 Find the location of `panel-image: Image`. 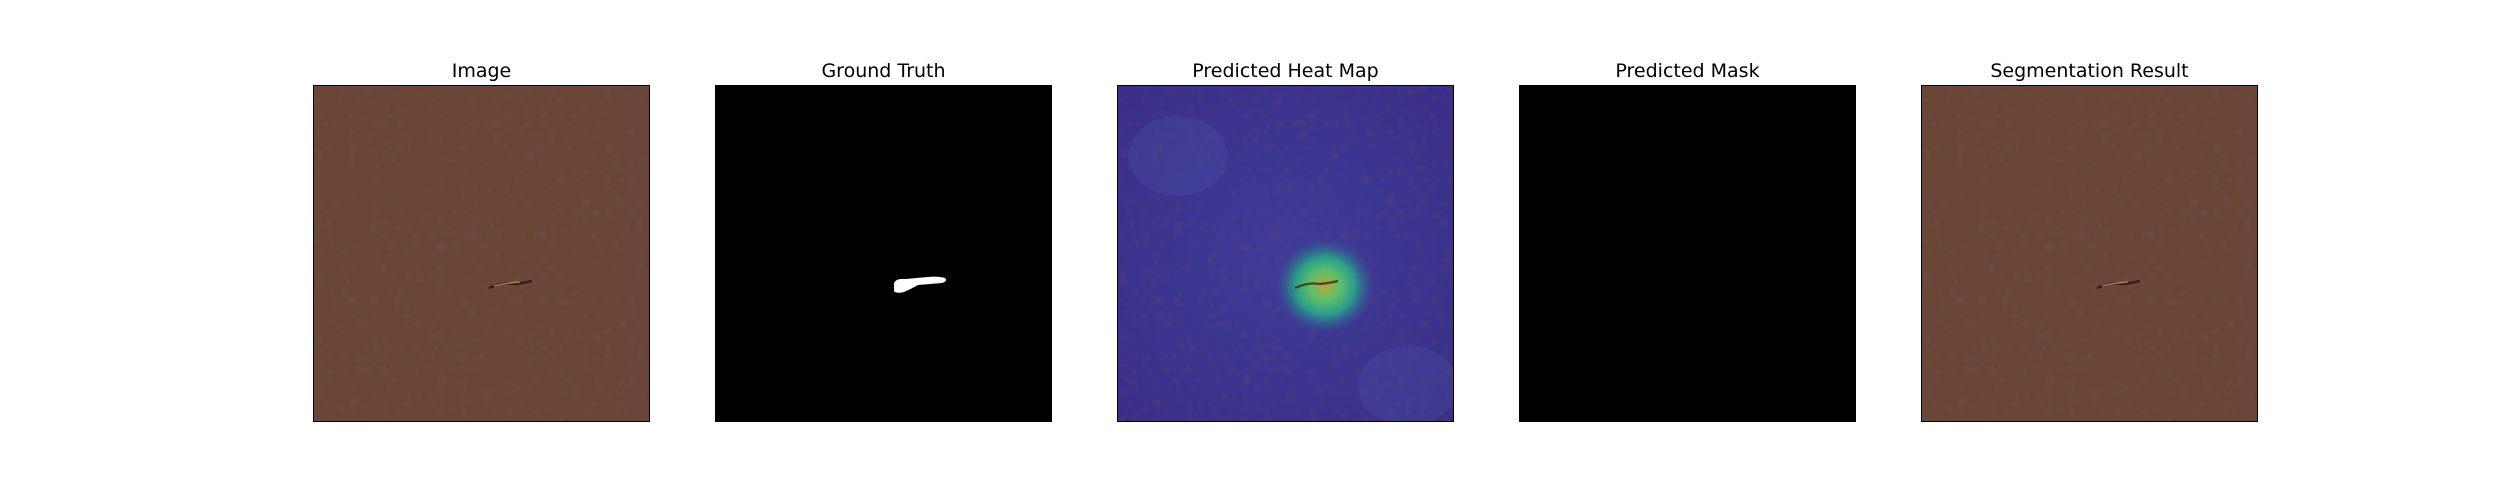

panel-image: Image is located at coordinates (481, 250).